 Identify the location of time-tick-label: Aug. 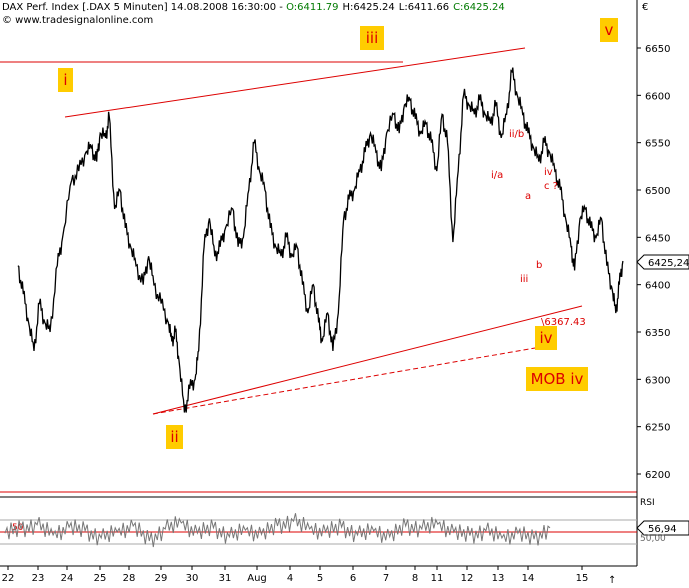
(257, 578).